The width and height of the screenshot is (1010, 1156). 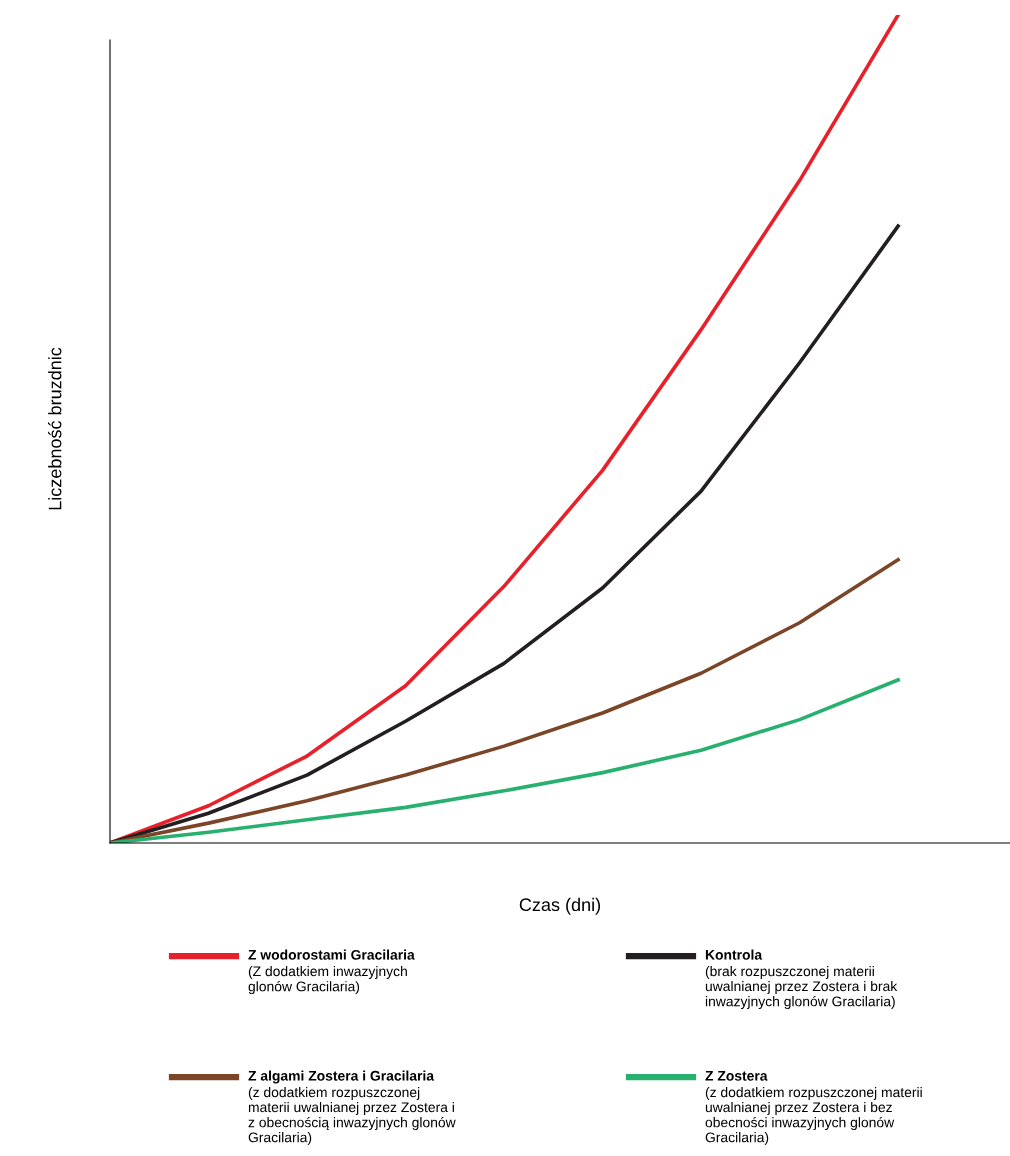 What do you see at coordinates (327, 980) in the screenshot?
I see `text: (Z dodatkiem inwazyjnych glonów Gracilaria)` at bounding box center [327, 980].